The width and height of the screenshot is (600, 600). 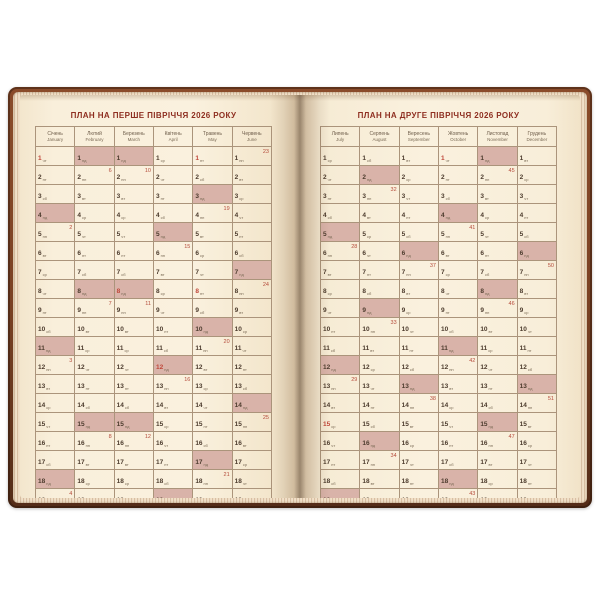 What do you see at coordinates (252, 194) in the screenshot?
I see `day-cell: 3ср` at bounding box center [252, 194].